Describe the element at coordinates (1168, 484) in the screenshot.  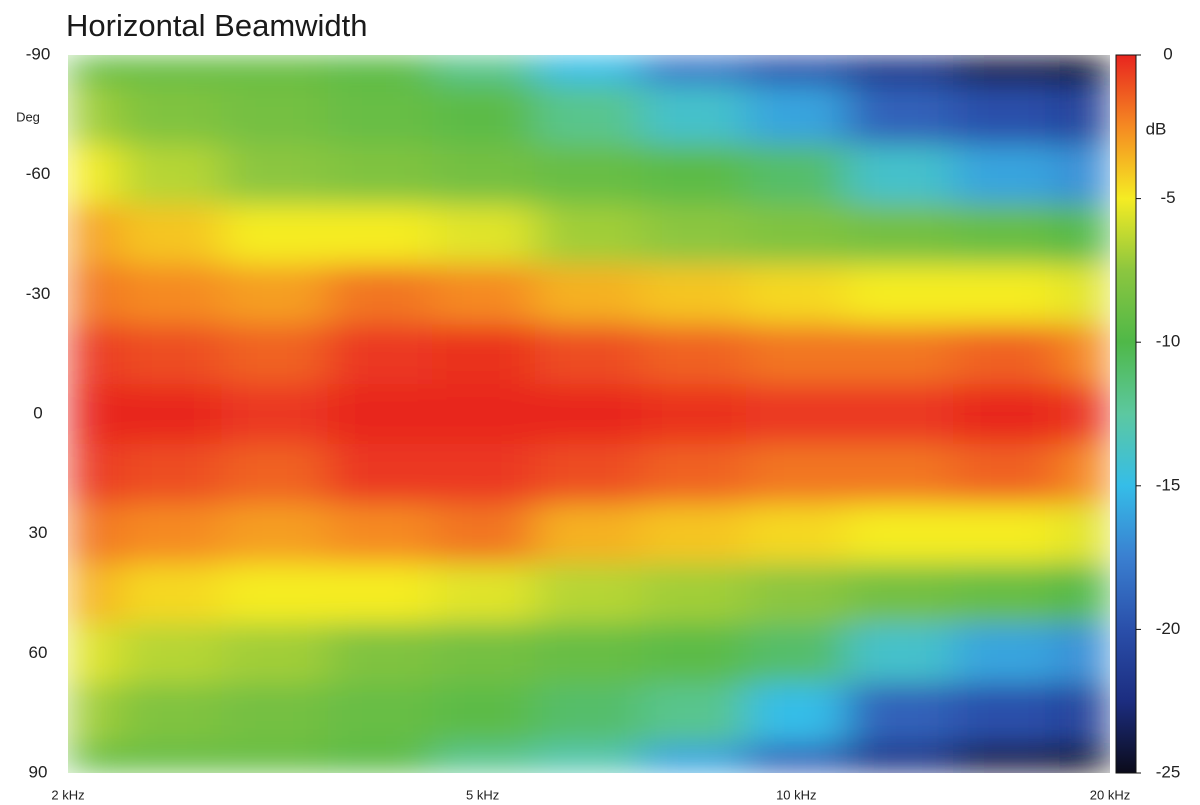
I see `colorbar-tick-label: -15` at that location.